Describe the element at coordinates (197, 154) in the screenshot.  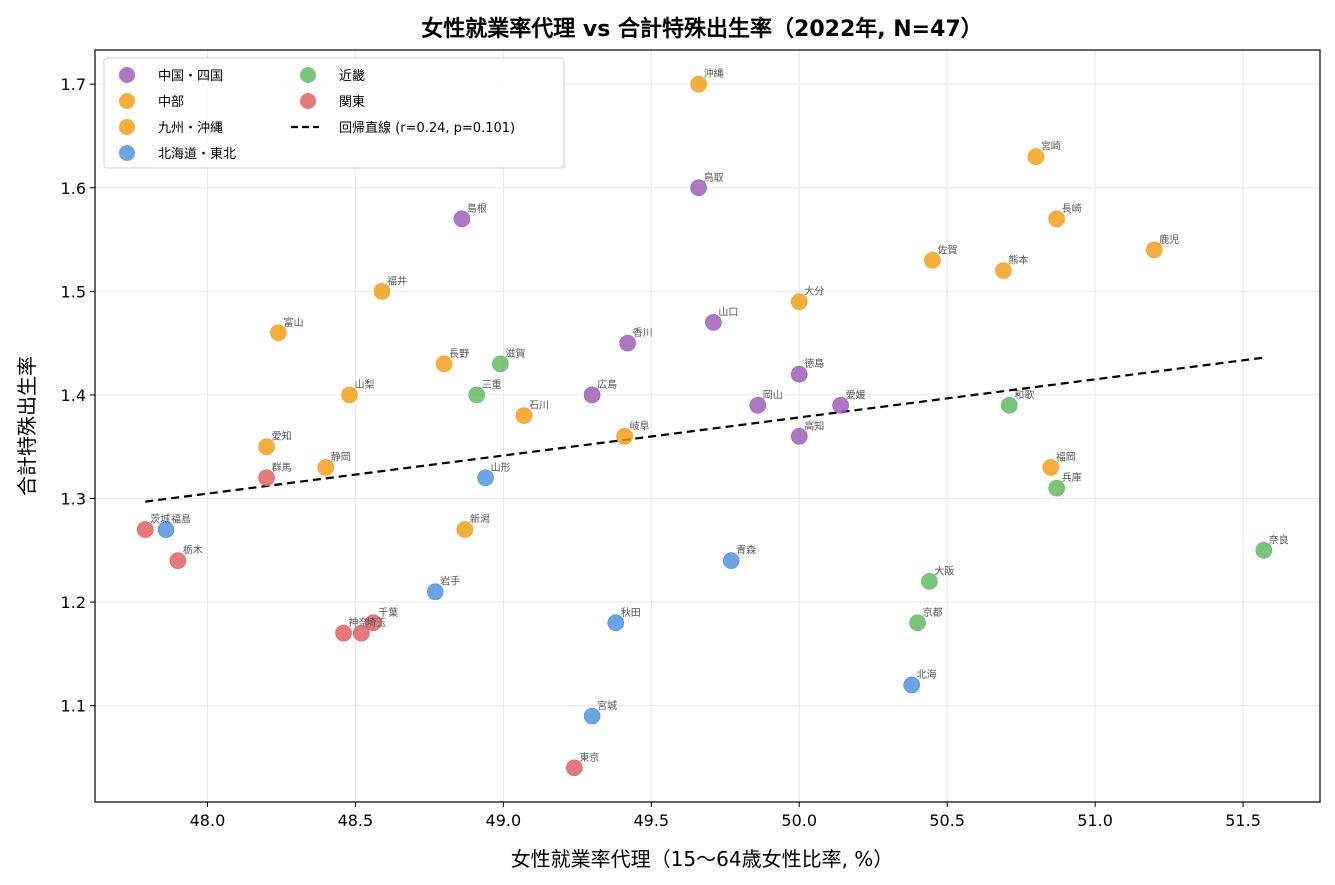
I see `legend-label: 北海道・東北` at that location.